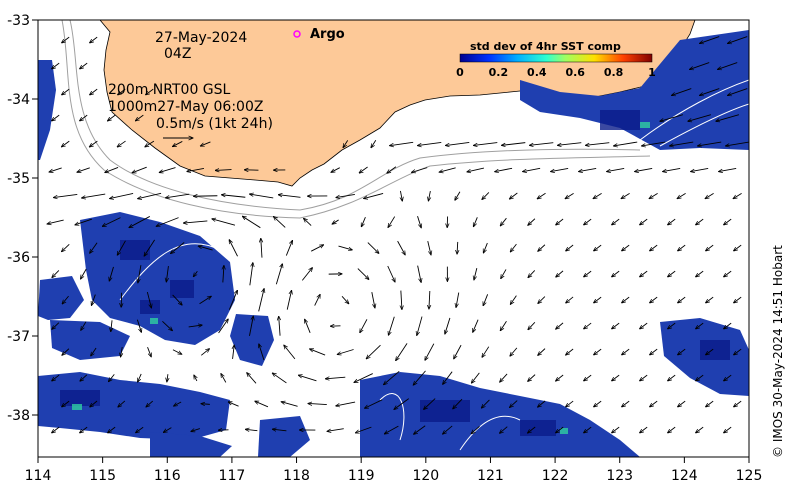  I want to click on longitude-tick-label: 118, so click(296, 476).